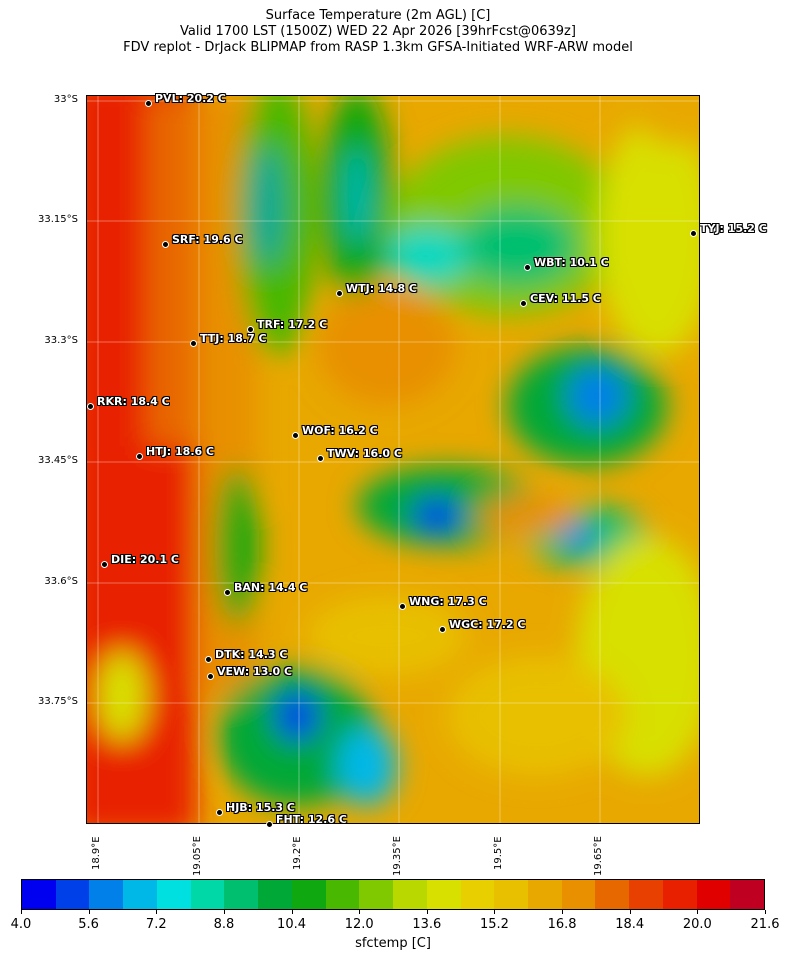 The image size is (790, 962). I want to click on station-label: HJB: 15.3 C, so click(260, 807).